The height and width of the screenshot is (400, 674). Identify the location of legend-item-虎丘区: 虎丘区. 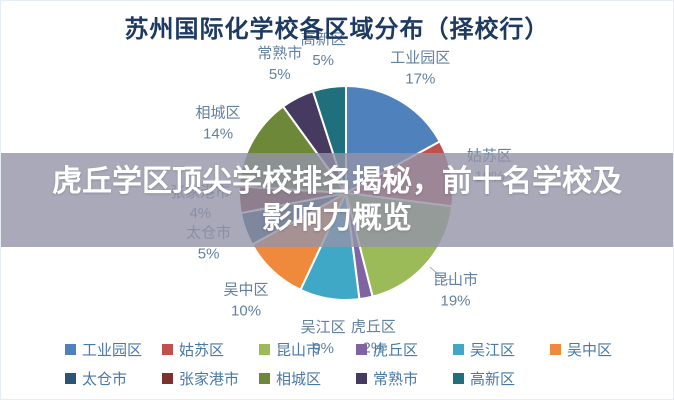
(404, 349).